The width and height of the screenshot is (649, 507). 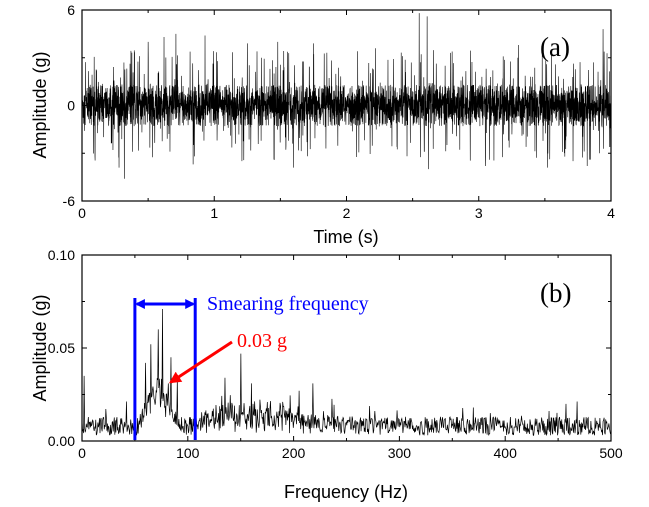 I want to click on x-tick-label: 3, so click(x=479, y=213).